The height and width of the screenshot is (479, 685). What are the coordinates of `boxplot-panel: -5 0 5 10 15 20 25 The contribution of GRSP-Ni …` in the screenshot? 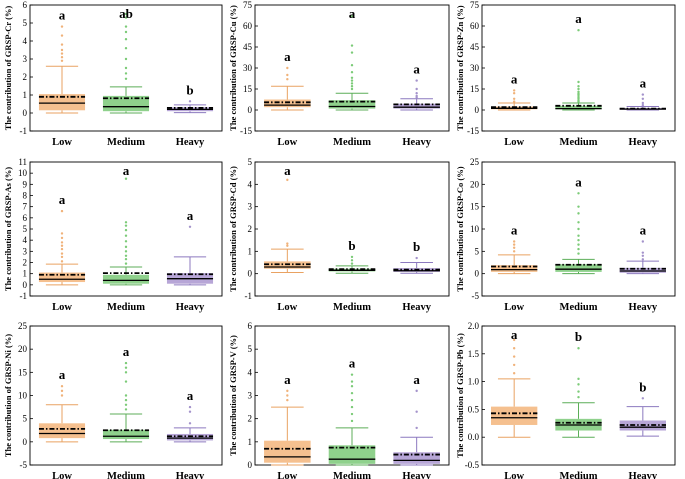 It's located at (113, 400).